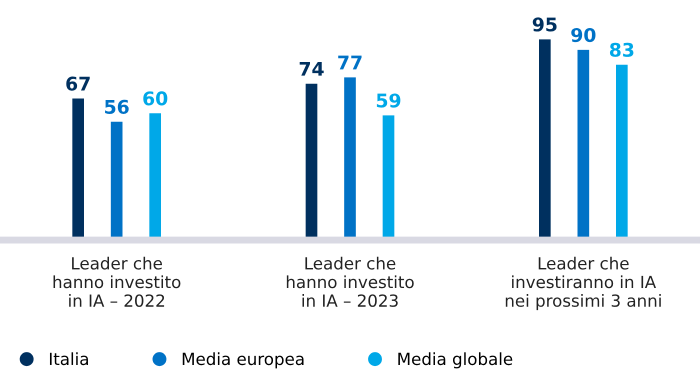 The width and height of the screenshot is (700, 371). I want to click on legend-label: Media europea, so click(243, 360).